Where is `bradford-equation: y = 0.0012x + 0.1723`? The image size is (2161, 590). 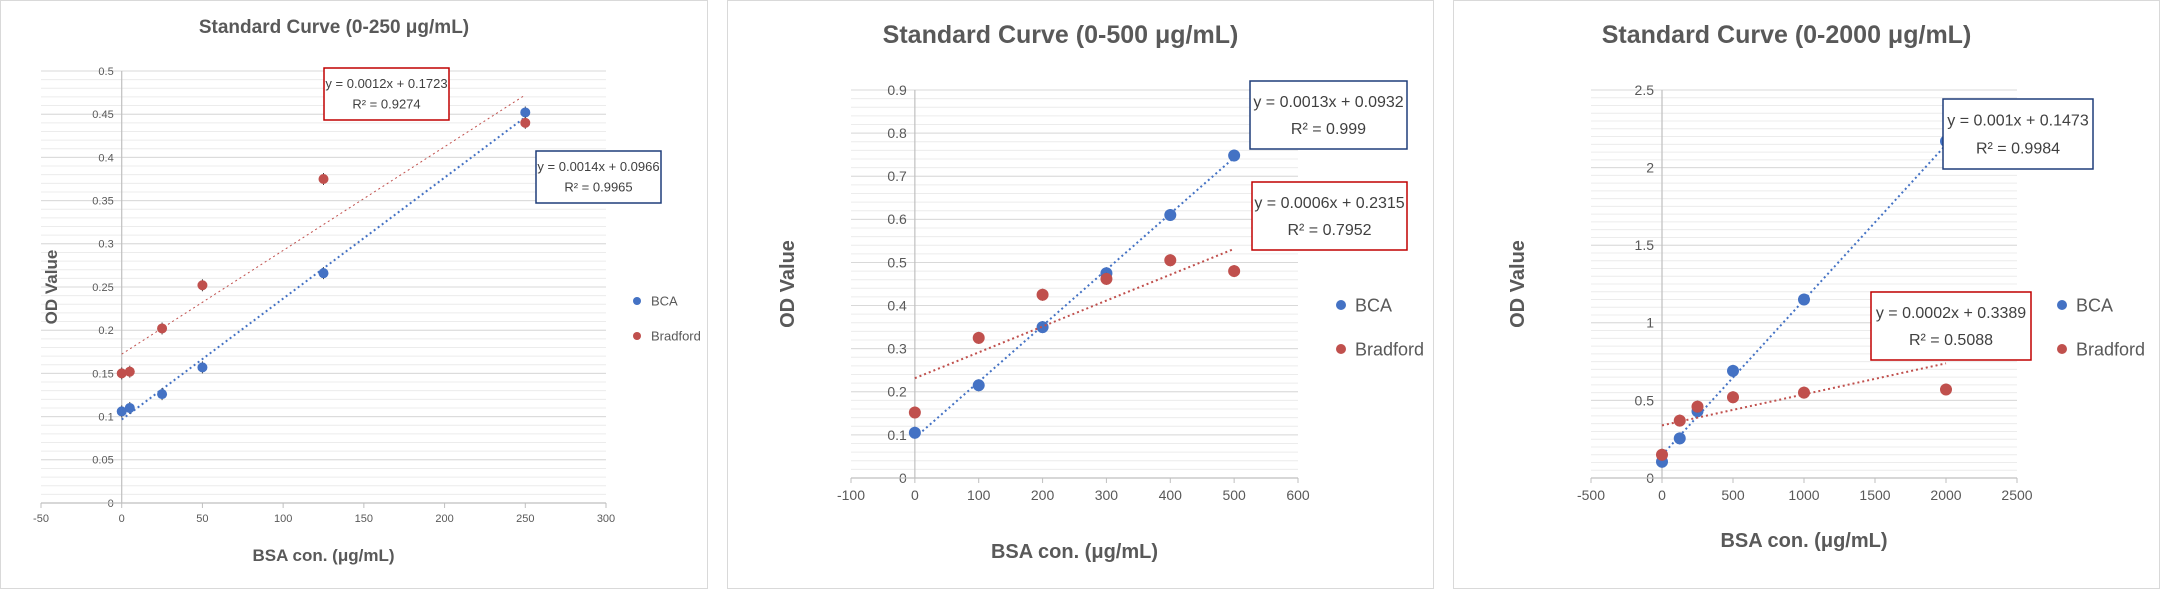
bradford-equation: y = 0.0012x + 0.1723 is located at coordinates (386, 83).